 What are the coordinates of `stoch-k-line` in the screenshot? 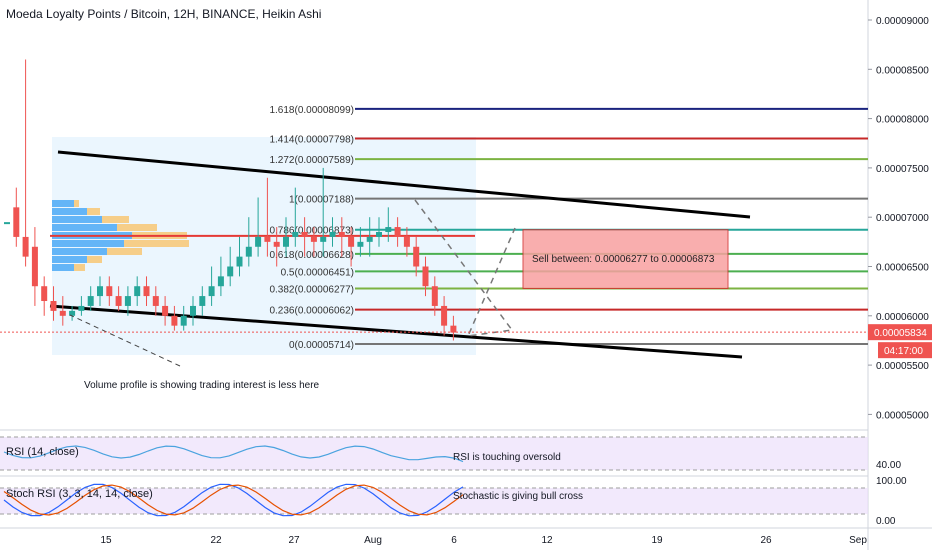 It's located at (233, 500).